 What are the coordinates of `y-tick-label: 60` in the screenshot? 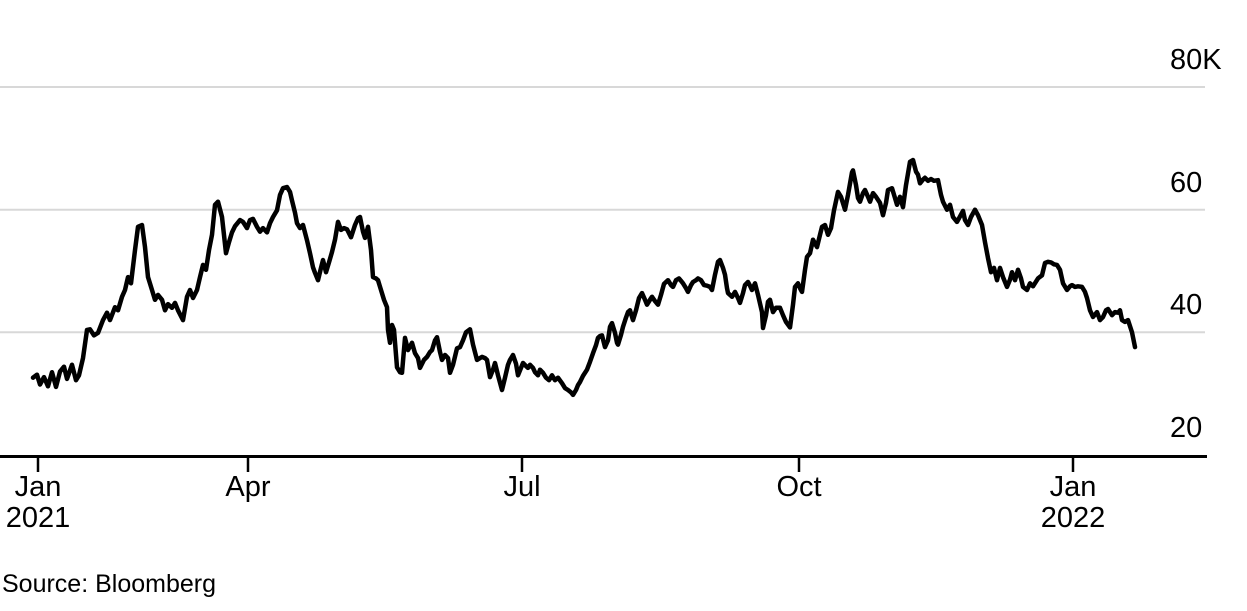 It's located at (1186, 183).